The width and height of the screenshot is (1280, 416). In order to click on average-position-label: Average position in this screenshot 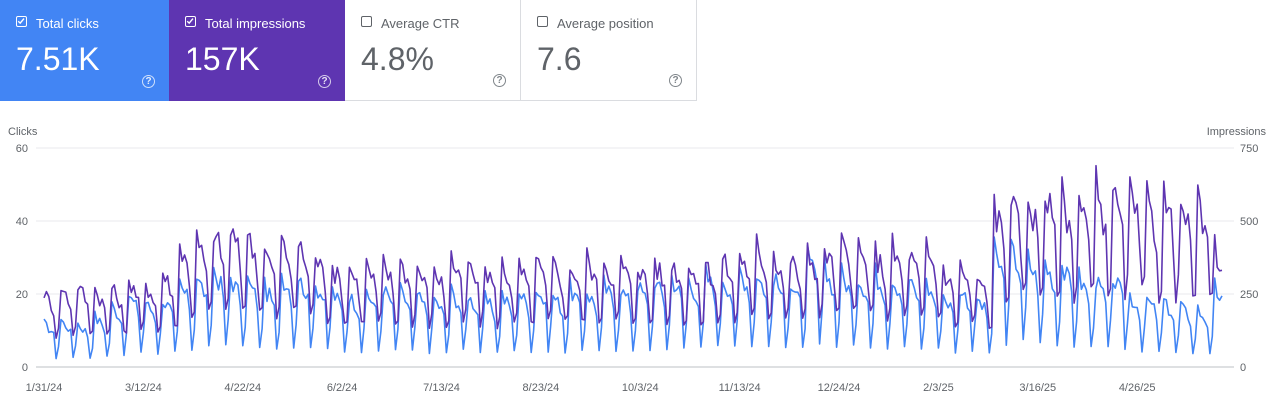, I will do `click(605, 23)`.